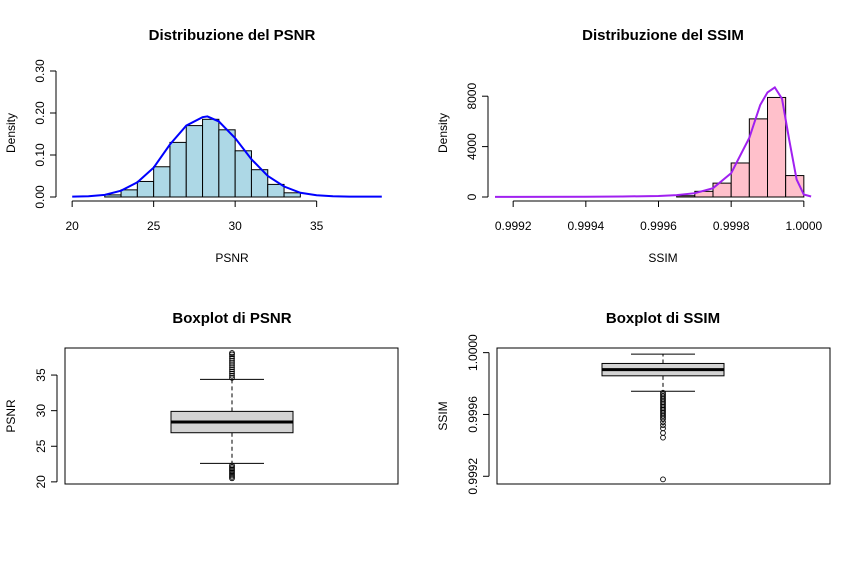  What do you see at coordinates (662, 258) in the screenshot?
I see `ssim-hist-xlabel: SSIM` at bounding box center [662, 258].